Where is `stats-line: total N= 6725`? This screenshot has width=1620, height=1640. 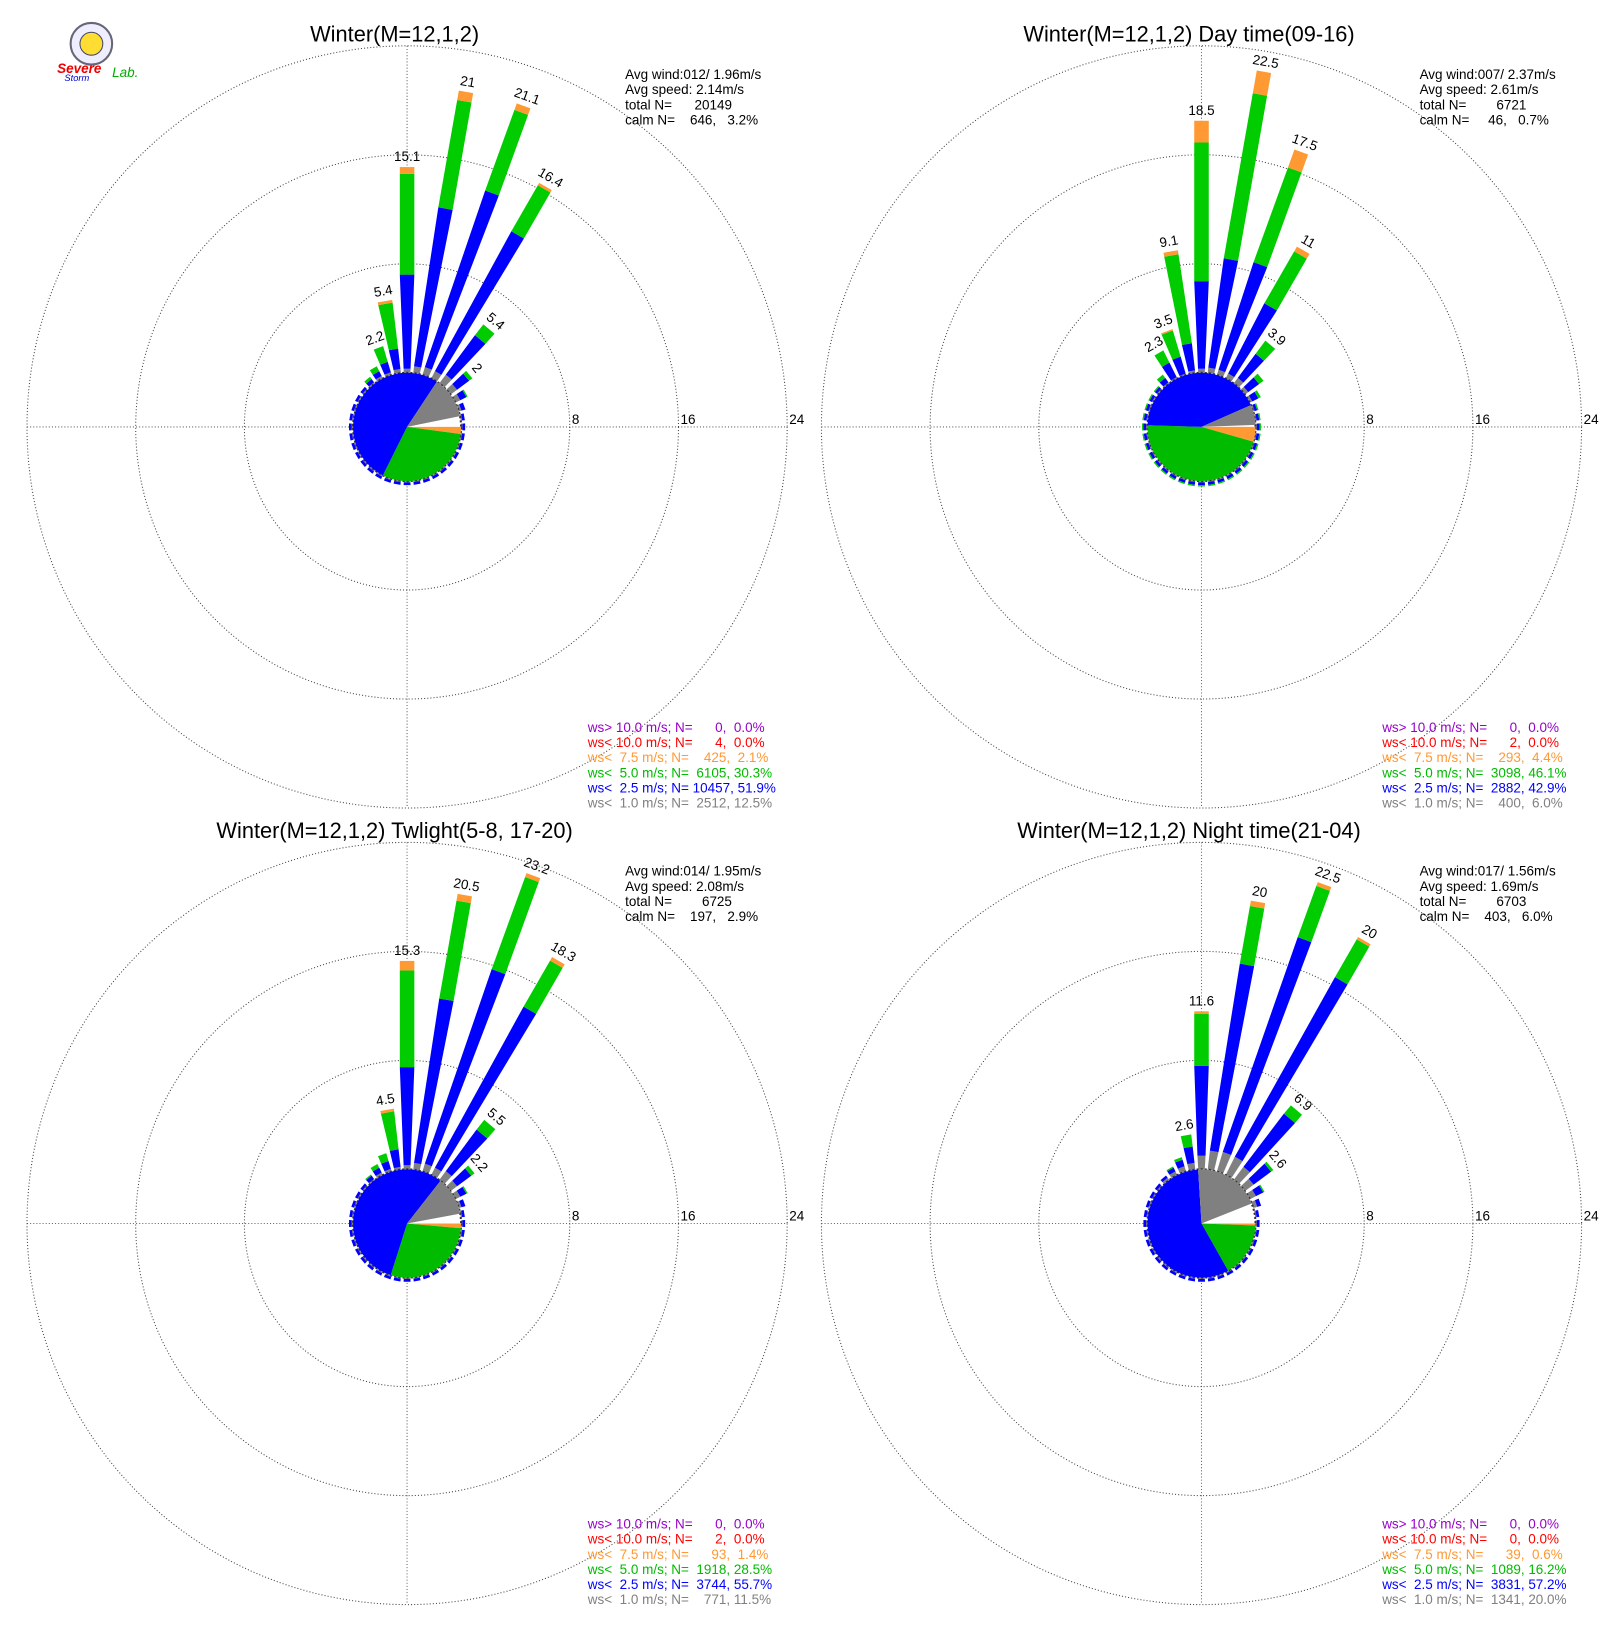 stats-line: total N= 6725 is located at coordinates (678, 901).